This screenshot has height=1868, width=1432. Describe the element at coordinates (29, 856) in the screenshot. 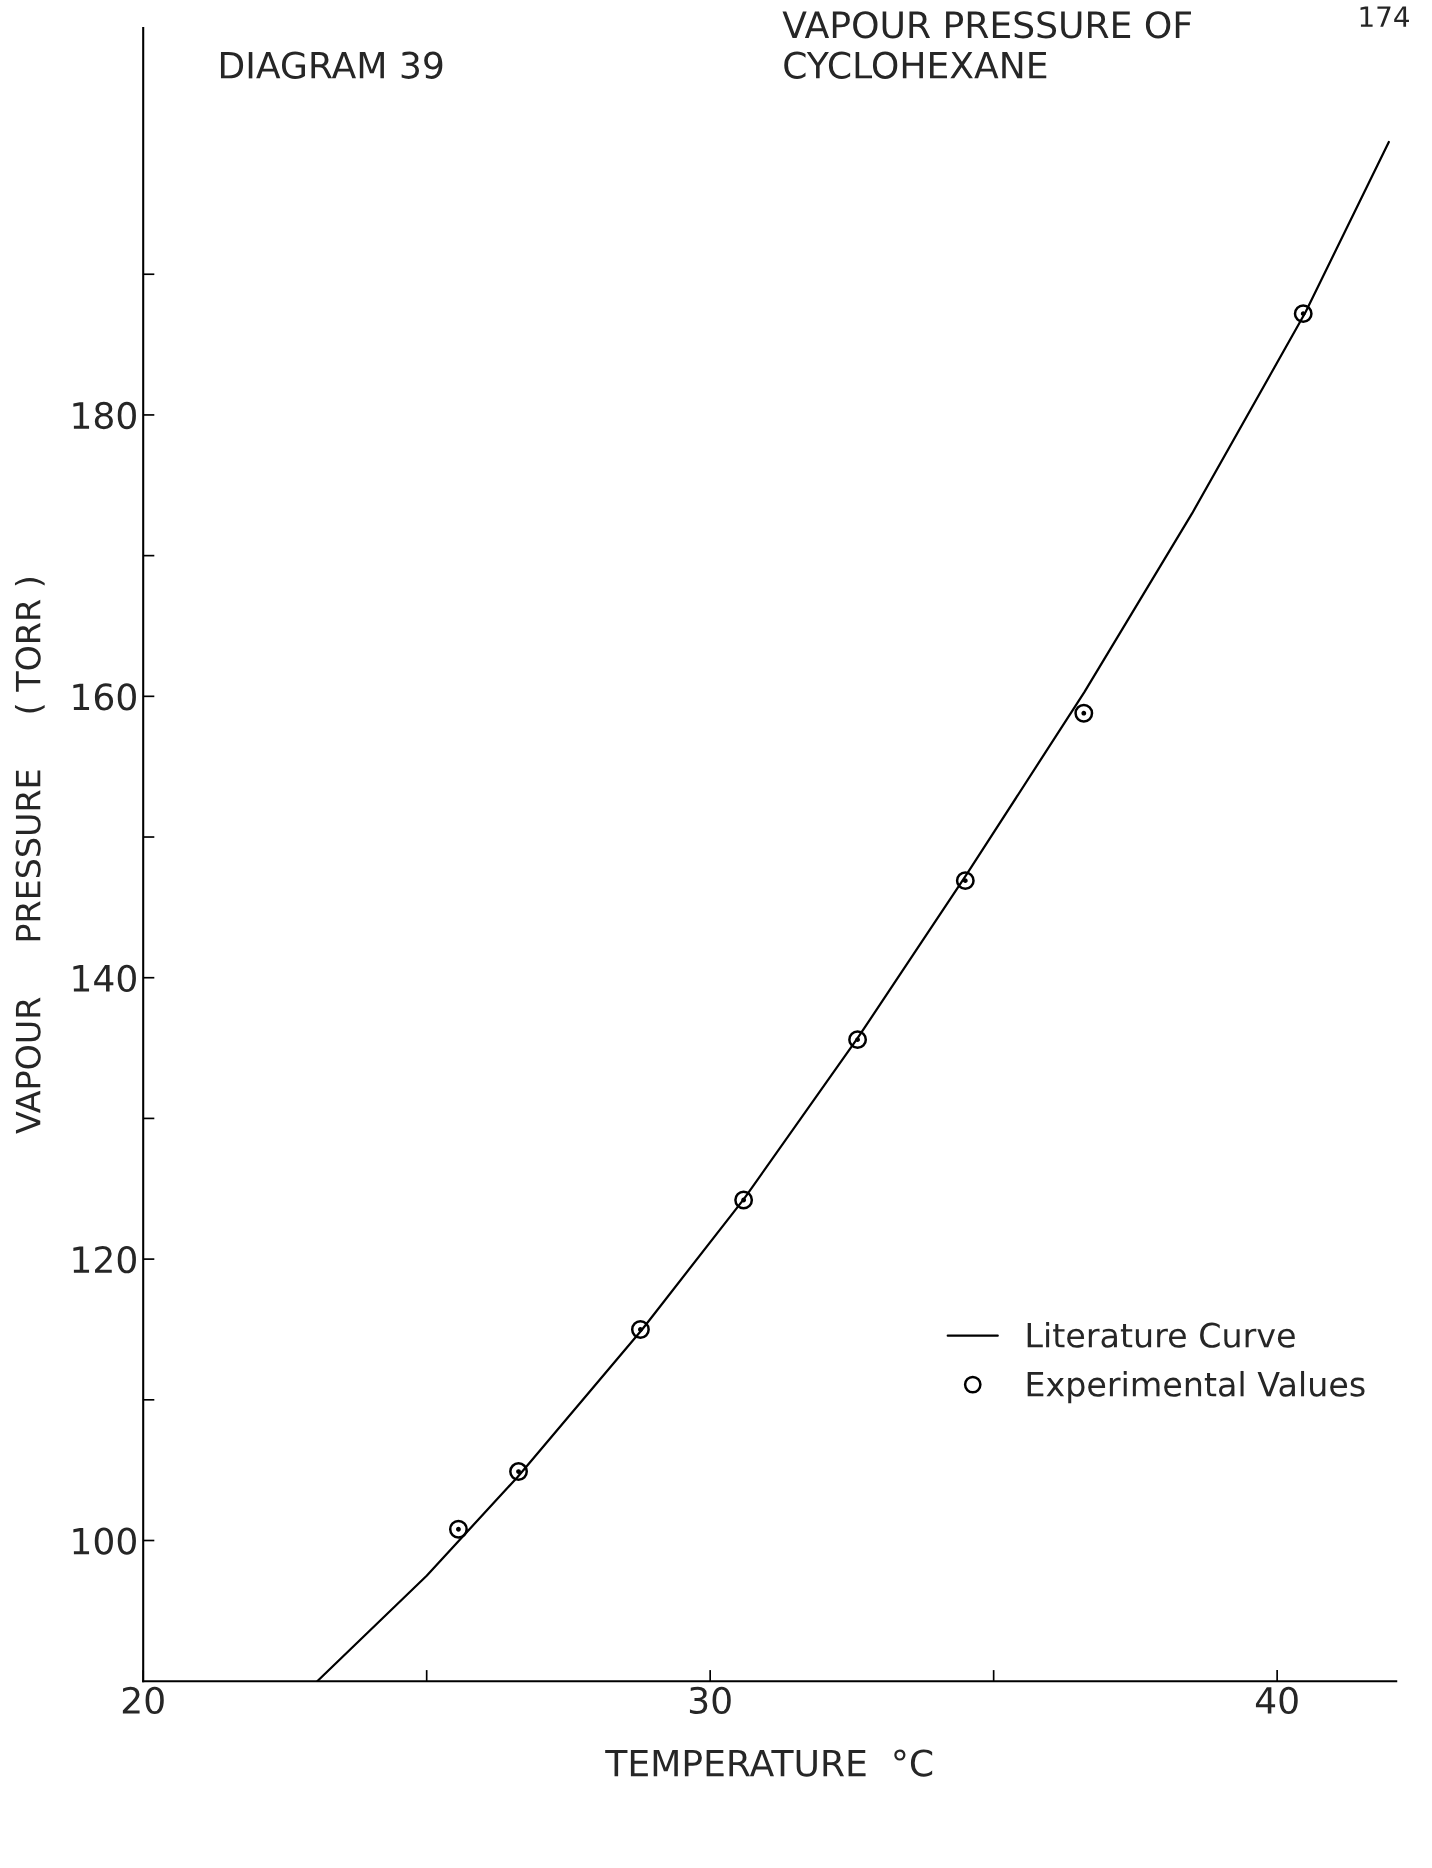

I see `y-axis-title: VAPOUR PRESSURE ( TORR )` at that location.